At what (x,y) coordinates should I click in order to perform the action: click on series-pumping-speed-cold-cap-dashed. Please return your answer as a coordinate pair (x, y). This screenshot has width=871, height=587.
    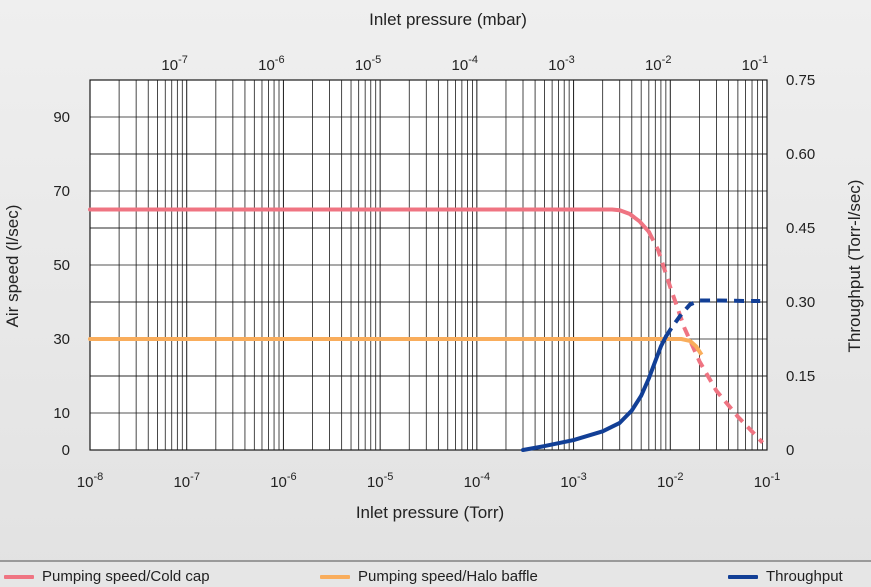
    Looking at the image, I should click on (706, 337).